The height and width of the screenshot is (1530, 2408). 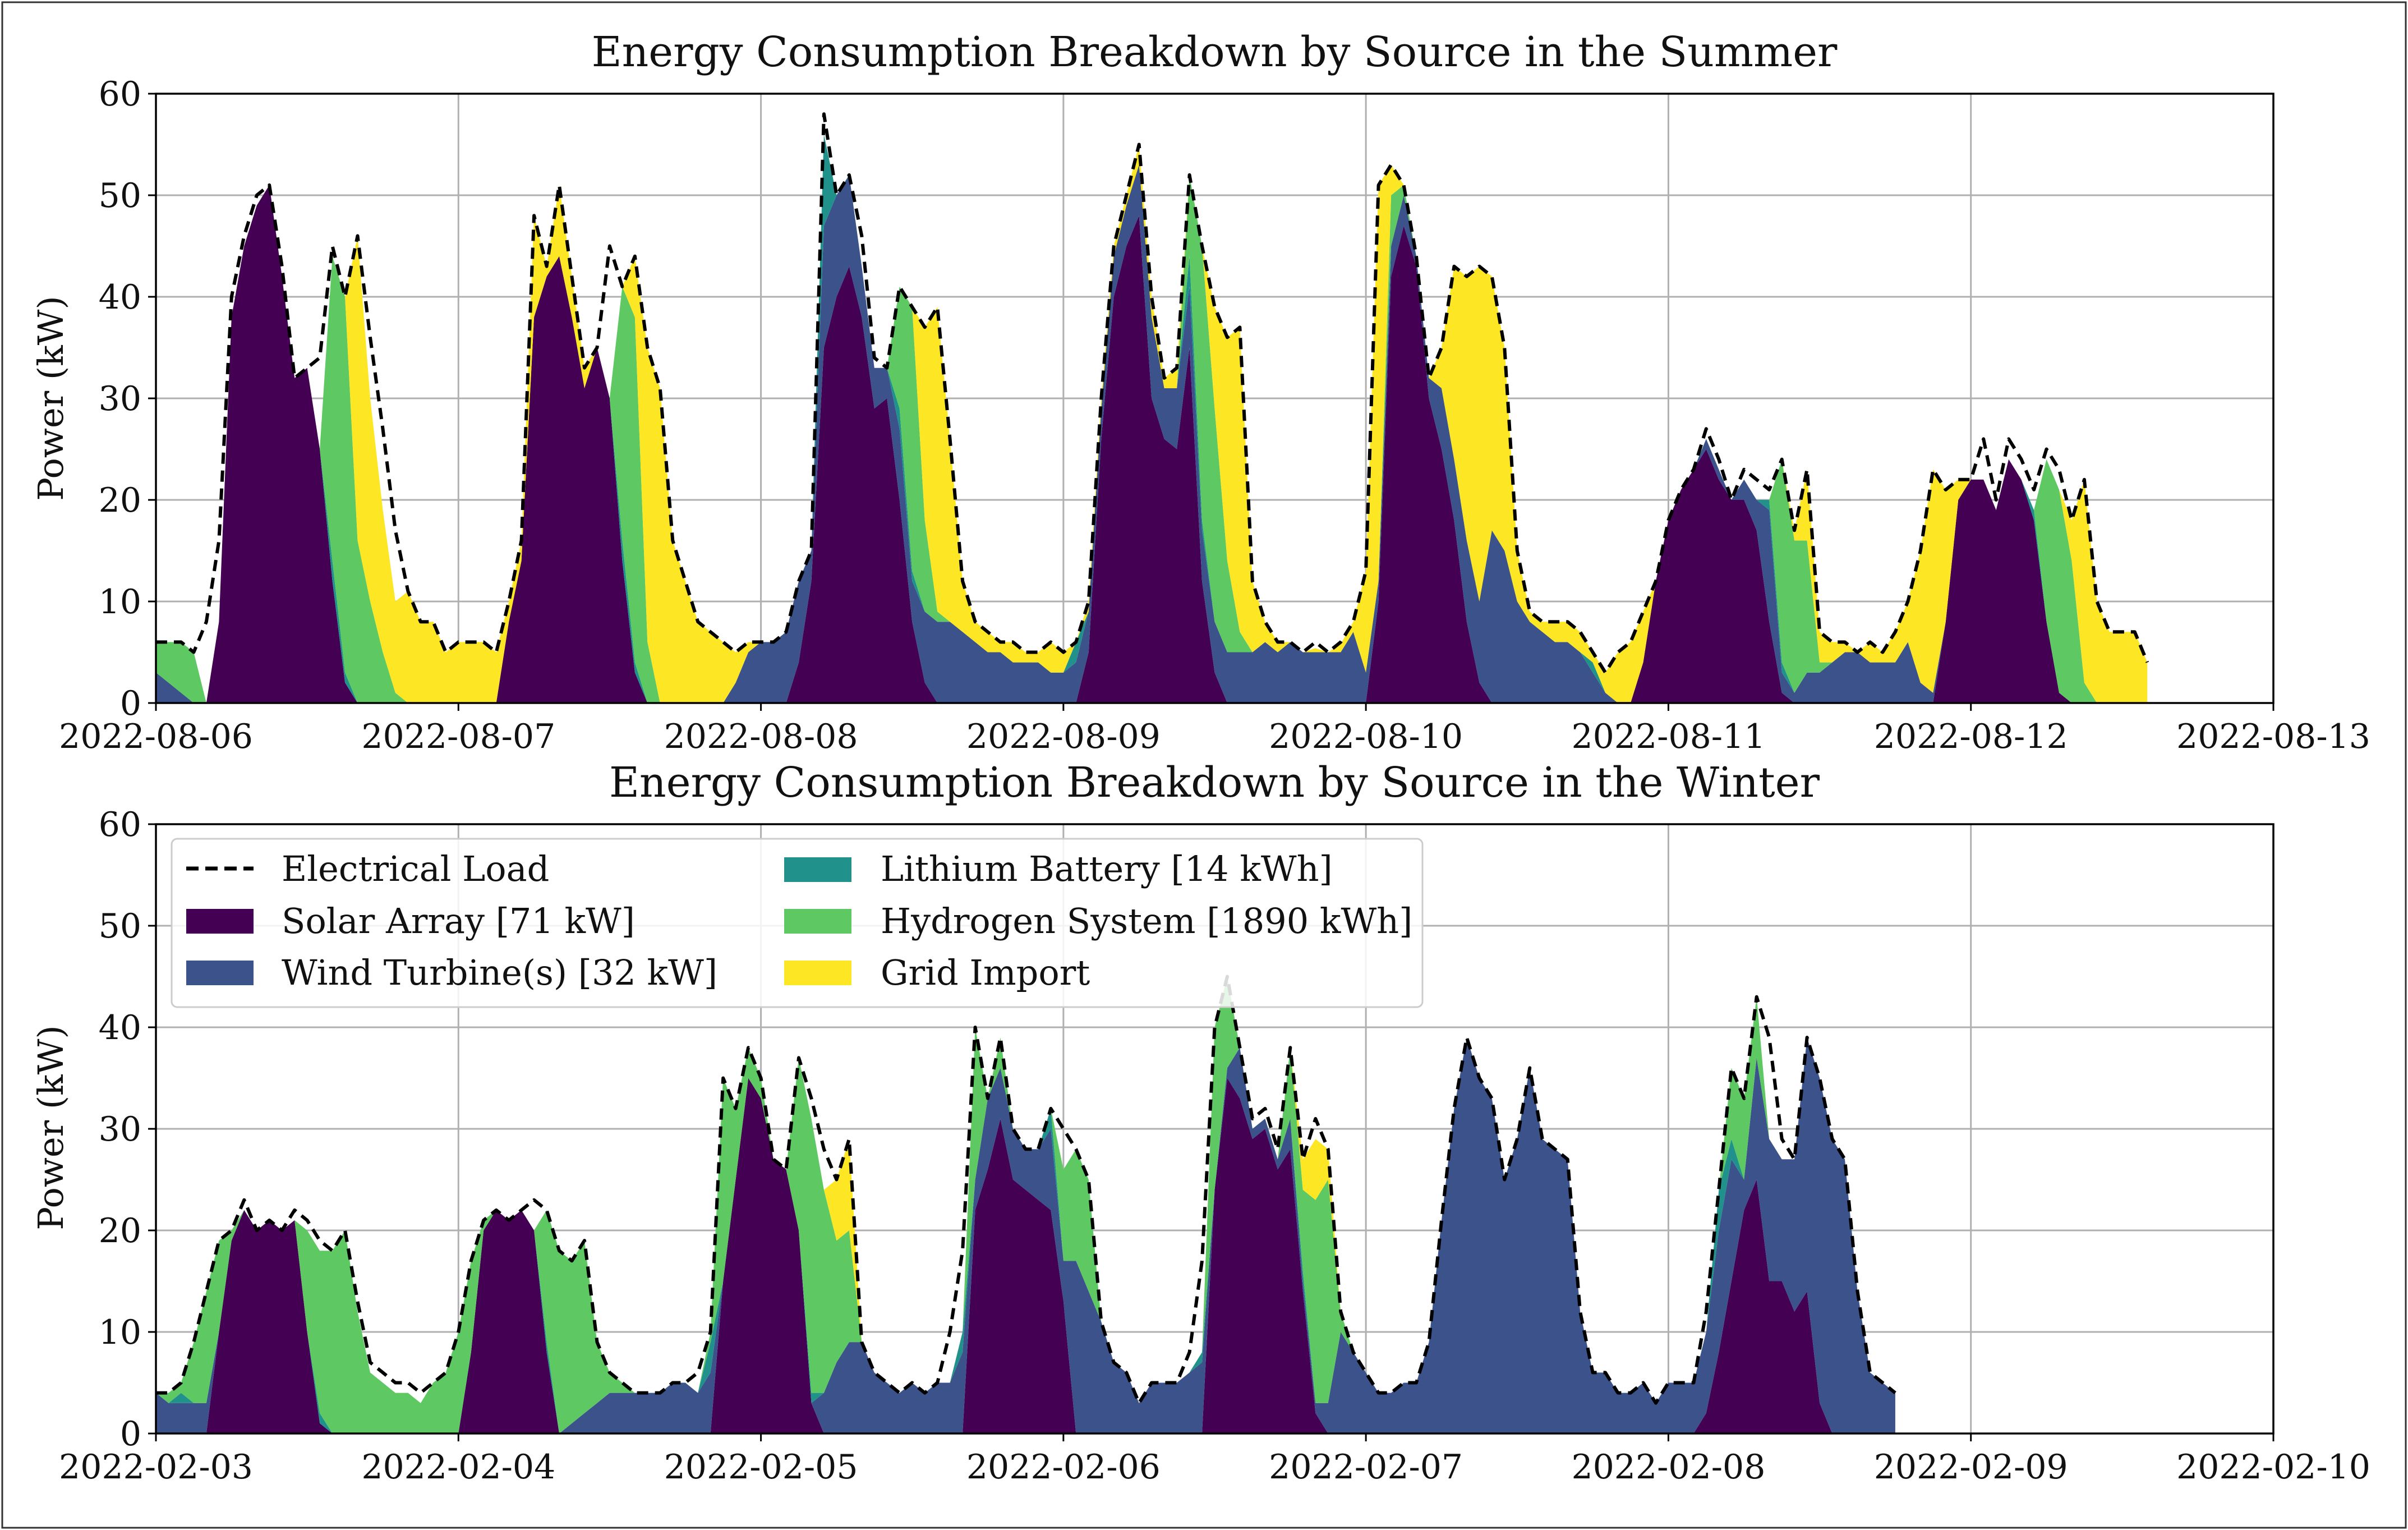 I want to click on summer-x-tick-label: 2022-08-10, so click(x=1366, y=736).